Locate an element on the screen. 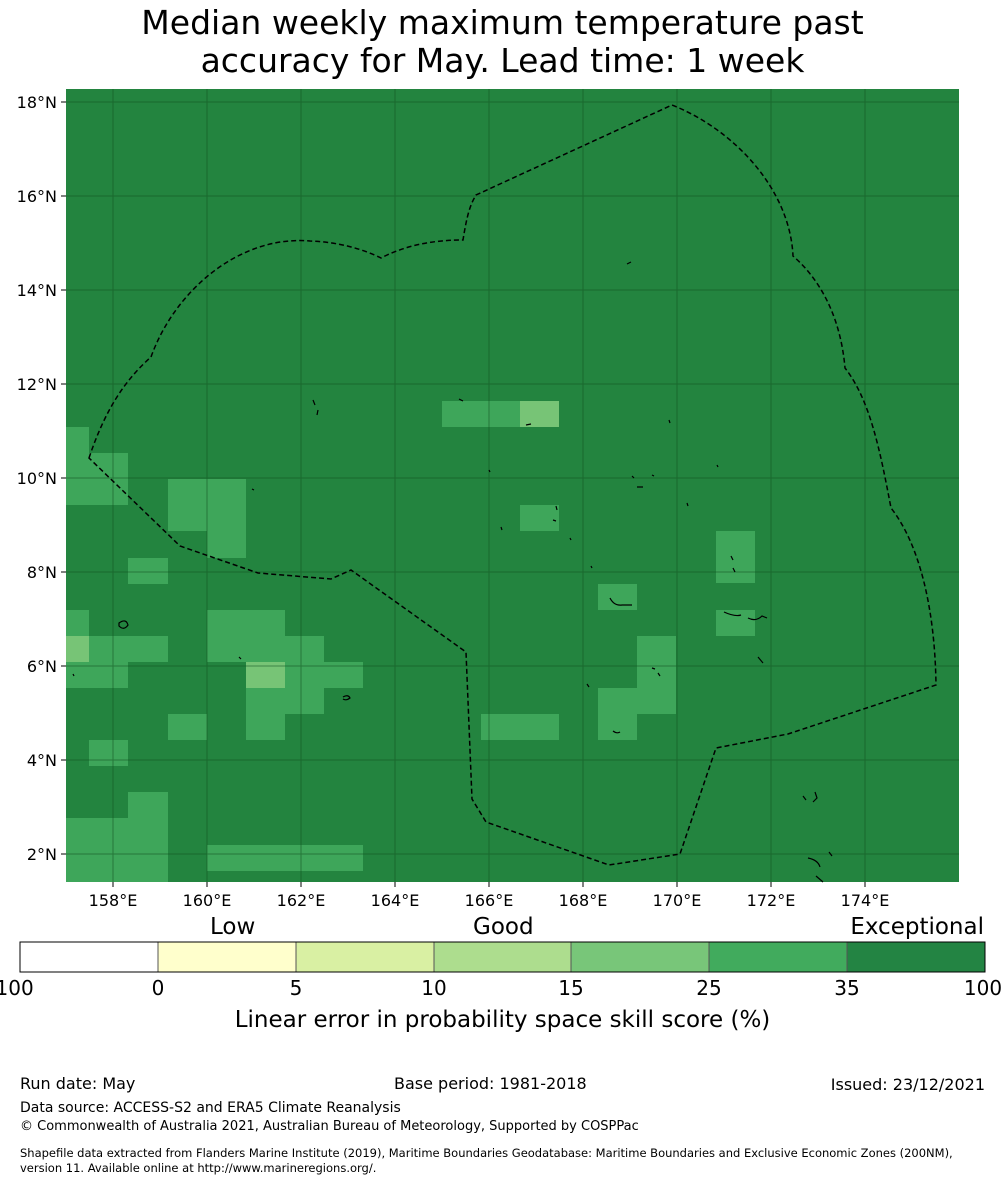  colorbar-tick: -100 is located at coordinates (17, 988).